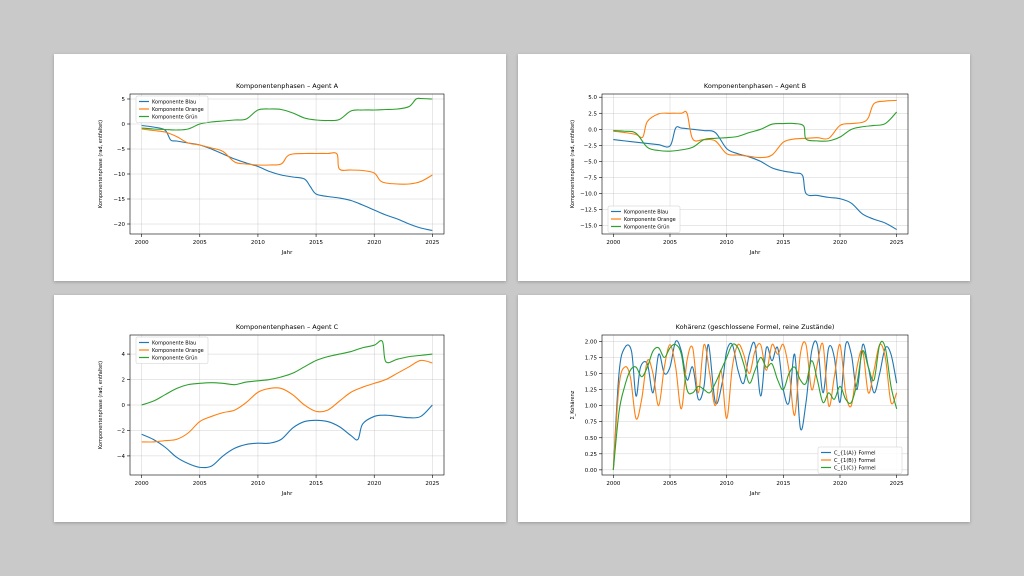 The image size is (1024, 576). What do you see at coordinates (588, 227) in the screenshot?
I see `y-tick-label: −15.0` at bounding box center [588, 227].